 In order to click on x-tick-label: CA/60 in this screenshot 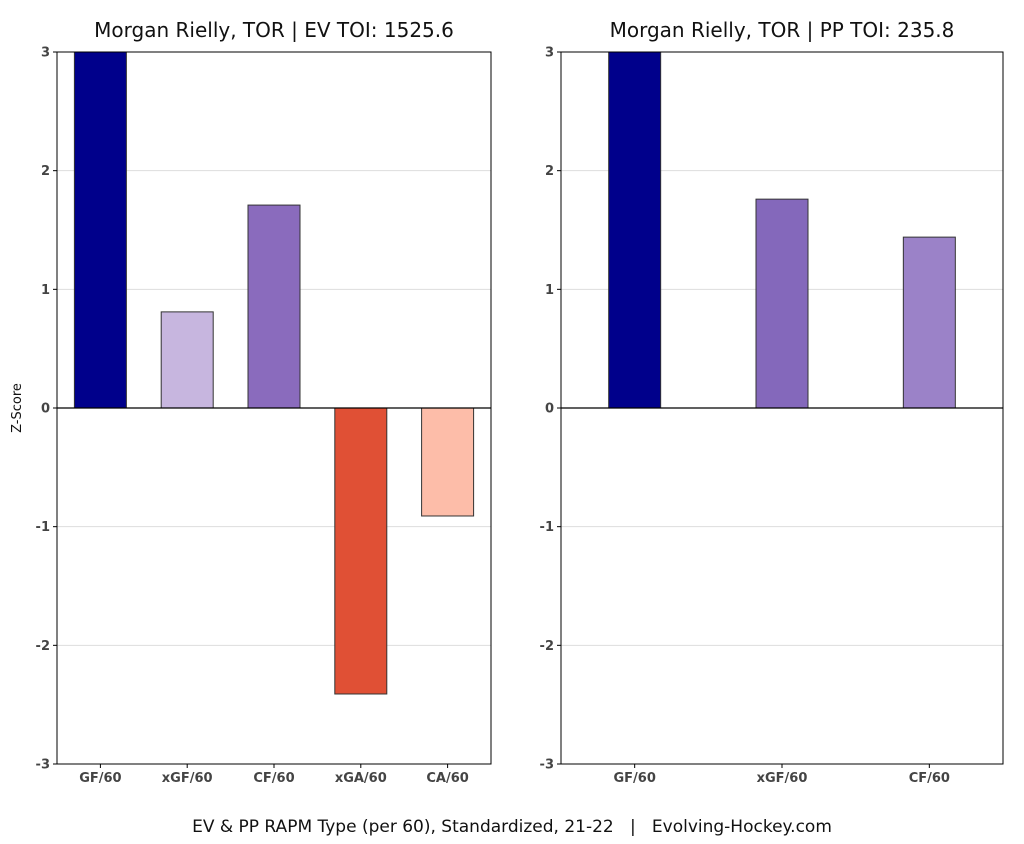, I will do `click(447, 778)`.